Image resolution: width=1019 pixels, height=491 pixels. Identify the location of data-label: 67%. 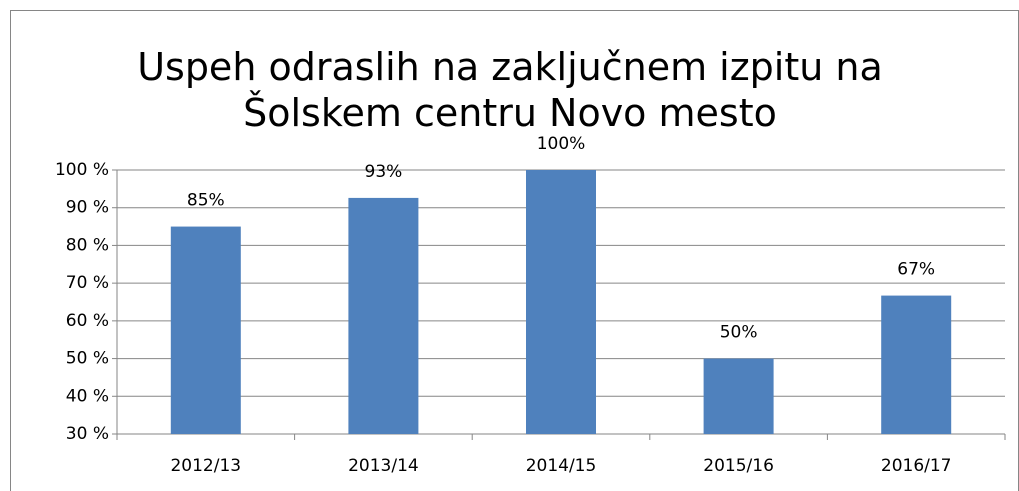
(916, 270).